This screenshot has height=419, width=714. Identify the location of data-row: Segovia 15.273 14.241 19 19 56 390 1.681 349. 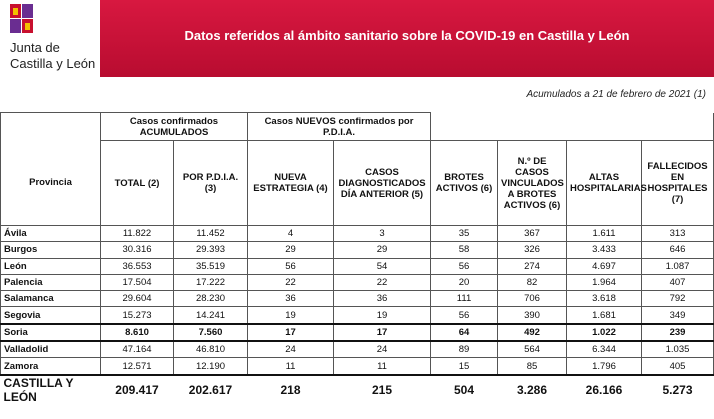
(357, 315).